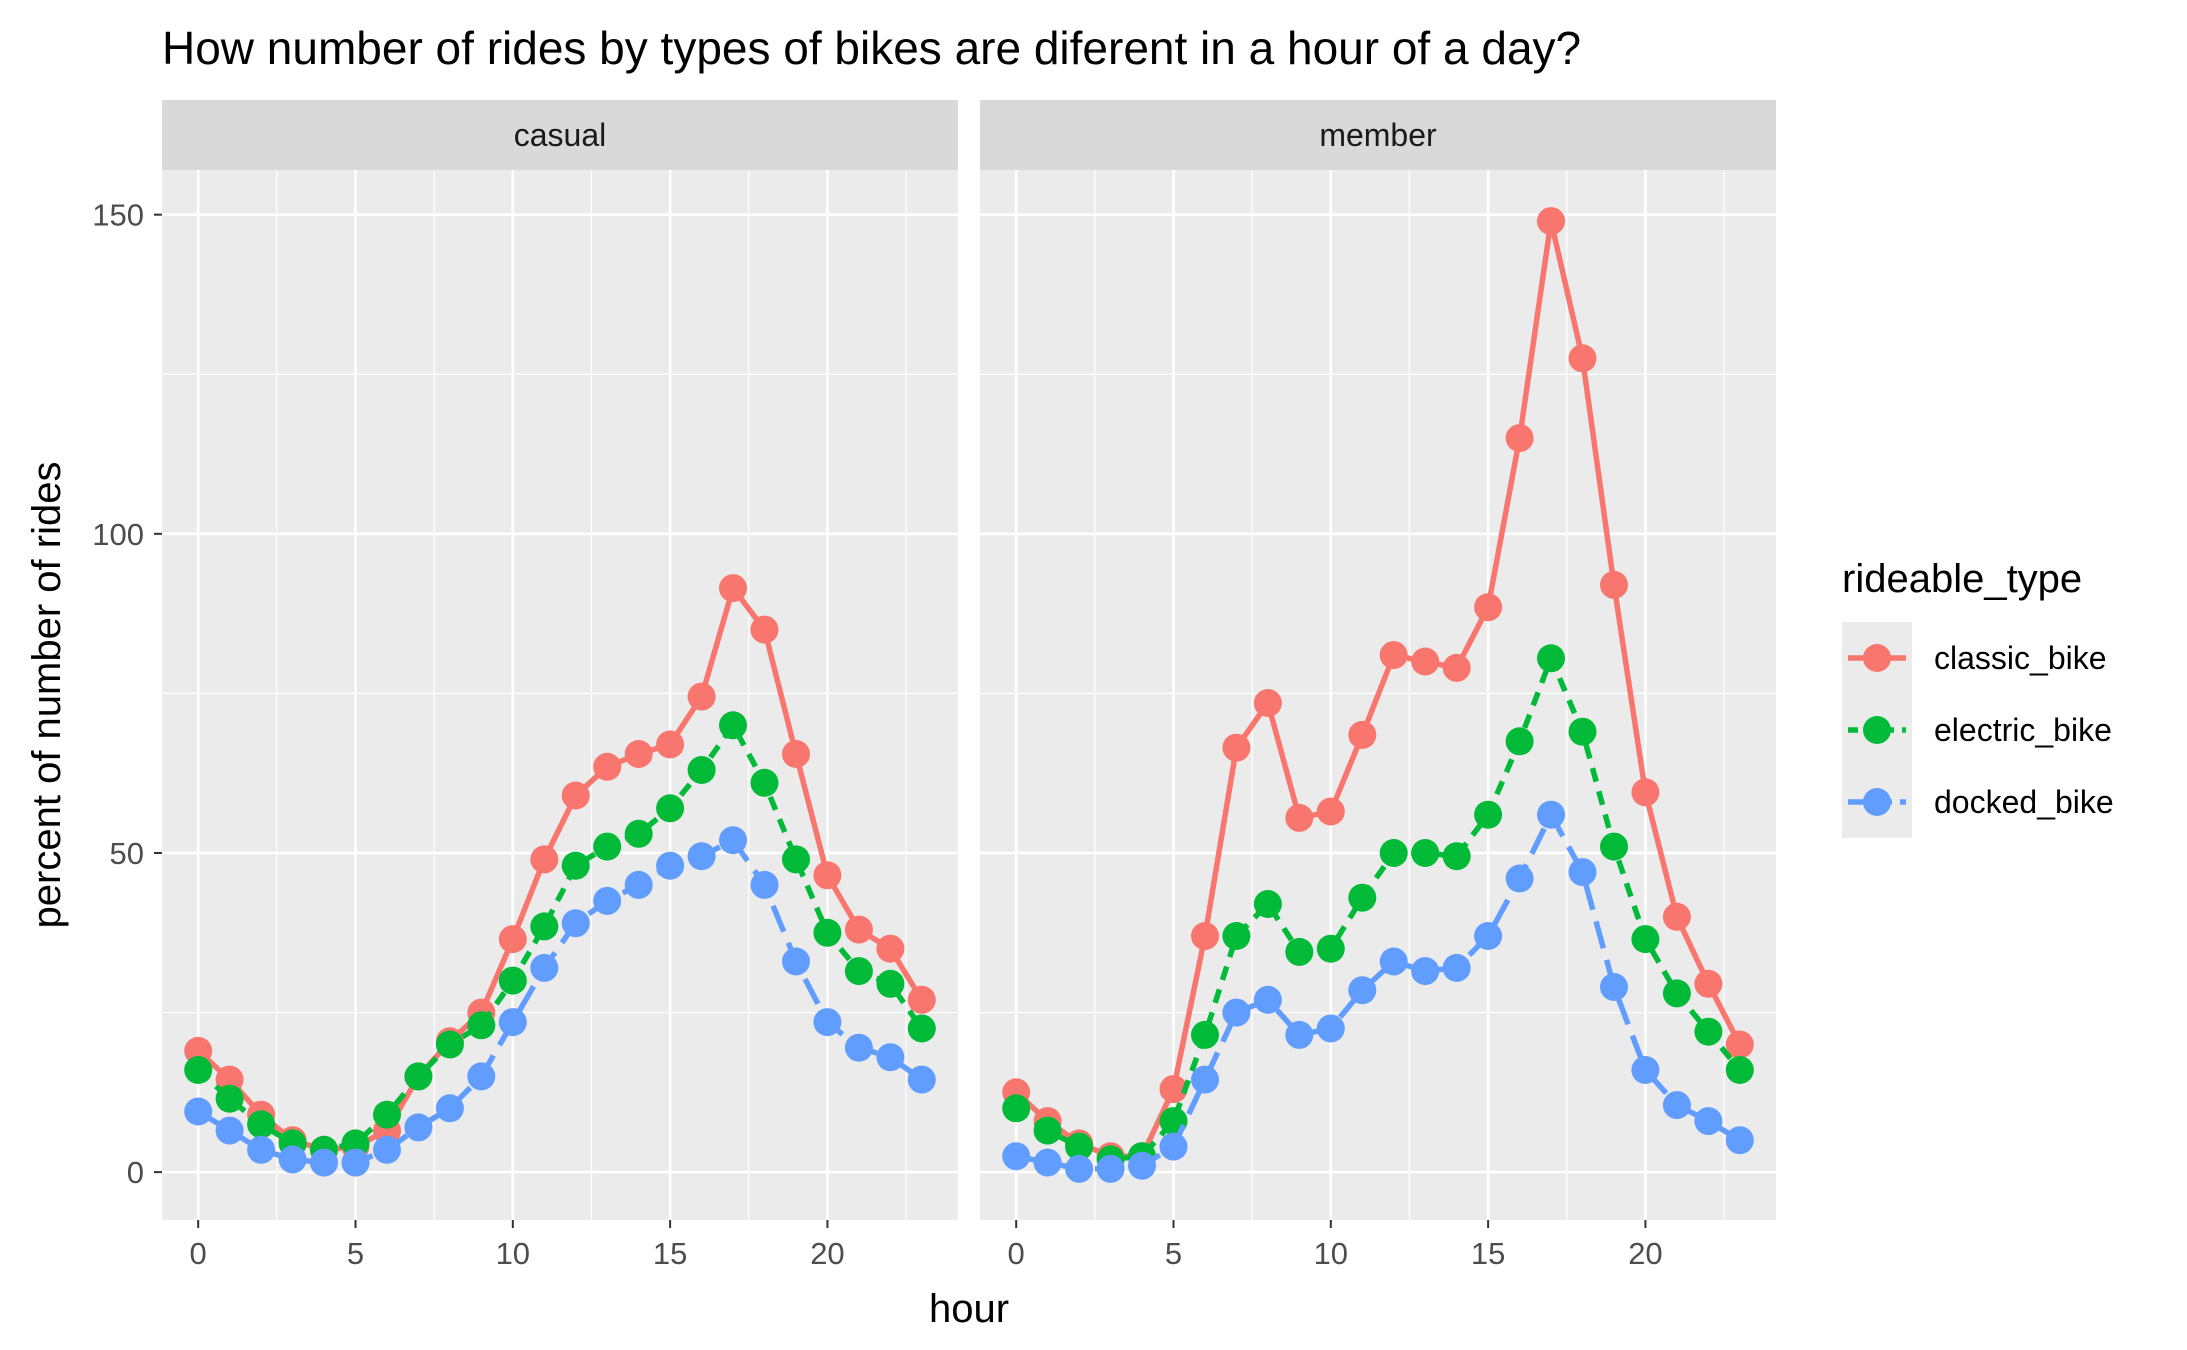 Image resolution: width=2187 pixels, height=1350 pixels. I want to click on series-electric_bike, so click(560, 937).